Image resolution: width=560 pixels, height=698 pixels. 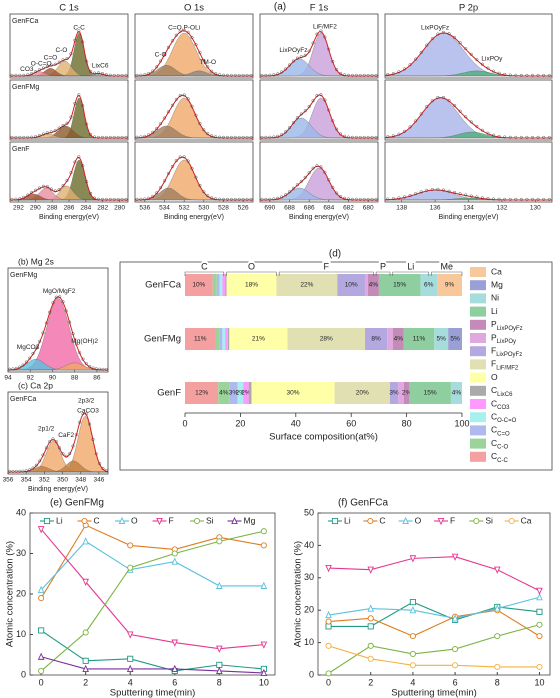 What do you see at coordinates (309, 208) in the screenshot?
I see `x-tick-label: 686` at bounding box center [309, 208].